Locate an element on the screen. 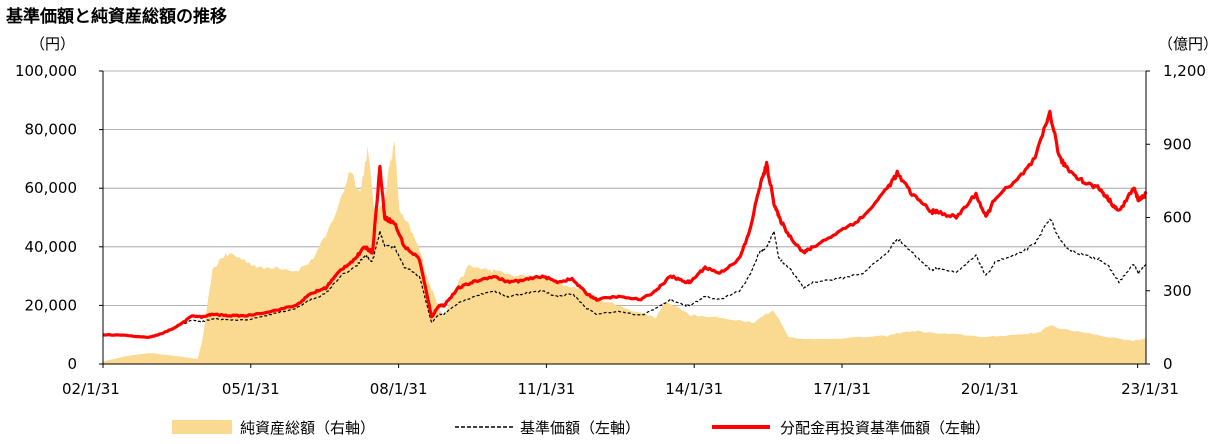 This screenshot has height=444, width=1231. right-axis-unit: （億円） is located at coordinates (1188, 44).